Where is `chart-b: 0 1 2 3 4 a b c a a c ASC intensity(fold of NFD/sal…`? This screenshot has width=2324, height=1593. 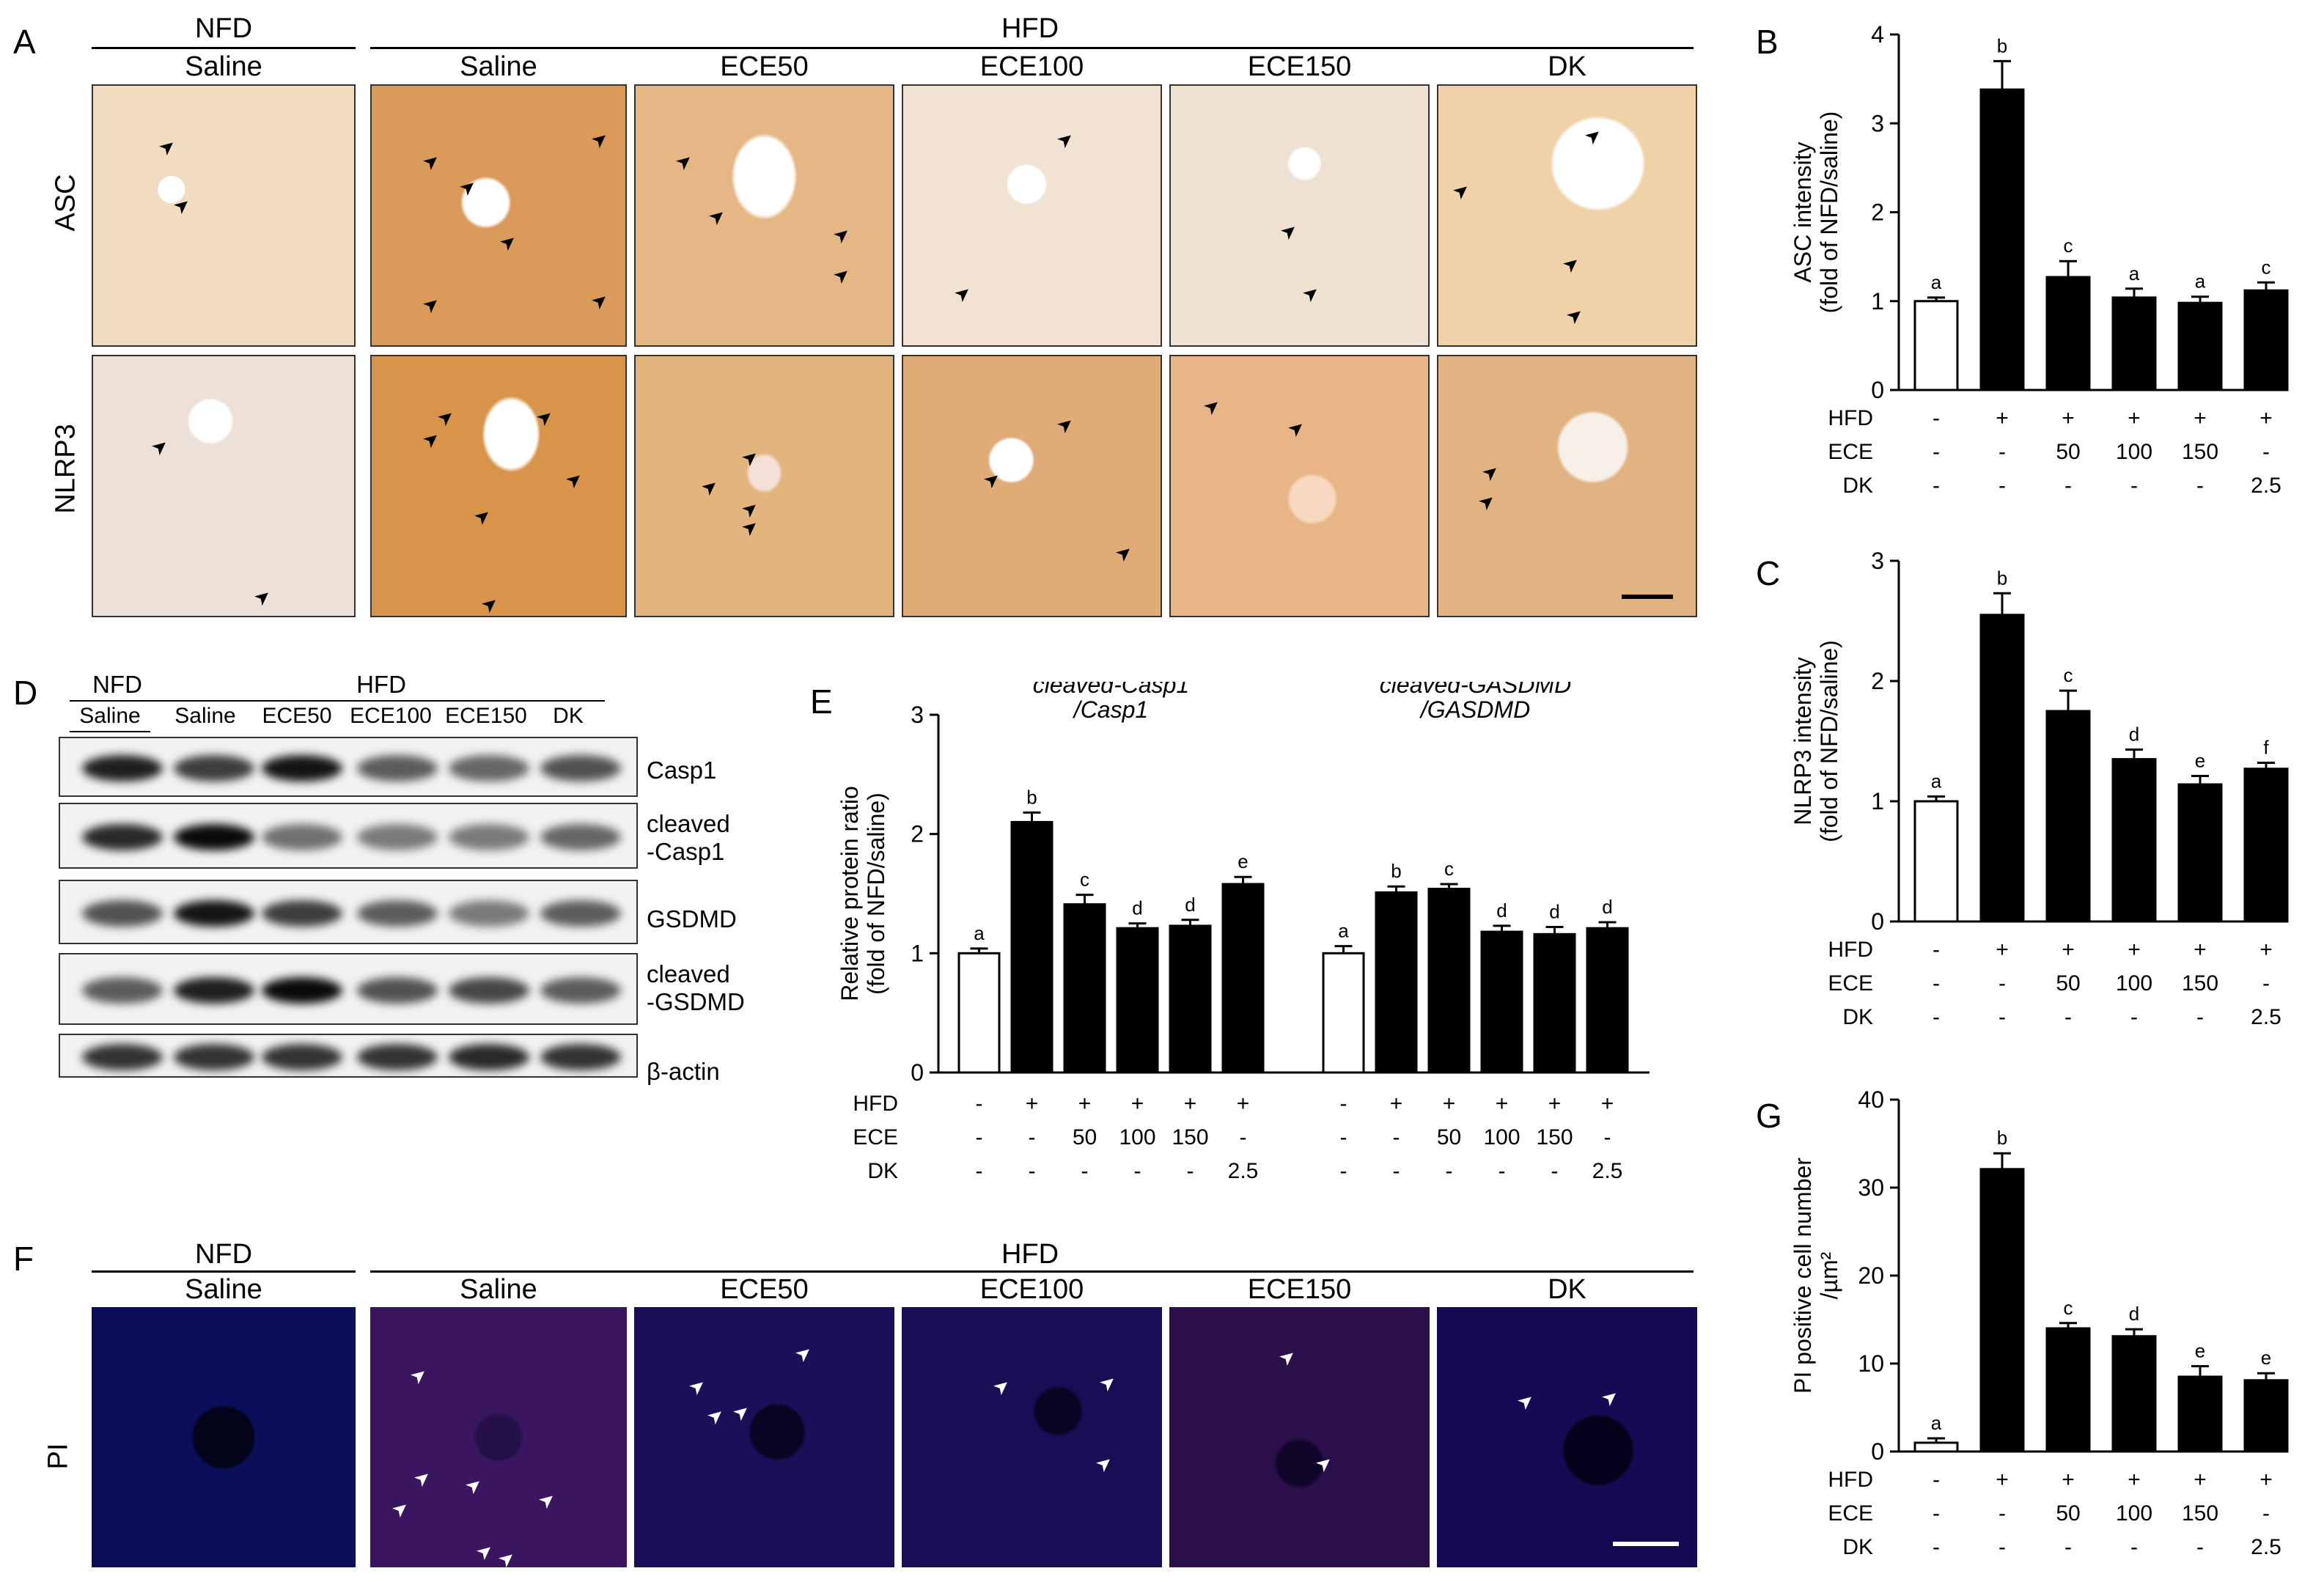
chart-b: 0 1 2 3 4 a b c a a c ASC intensity(fold of NFD/sal… is located at coordinates (2039, 259).